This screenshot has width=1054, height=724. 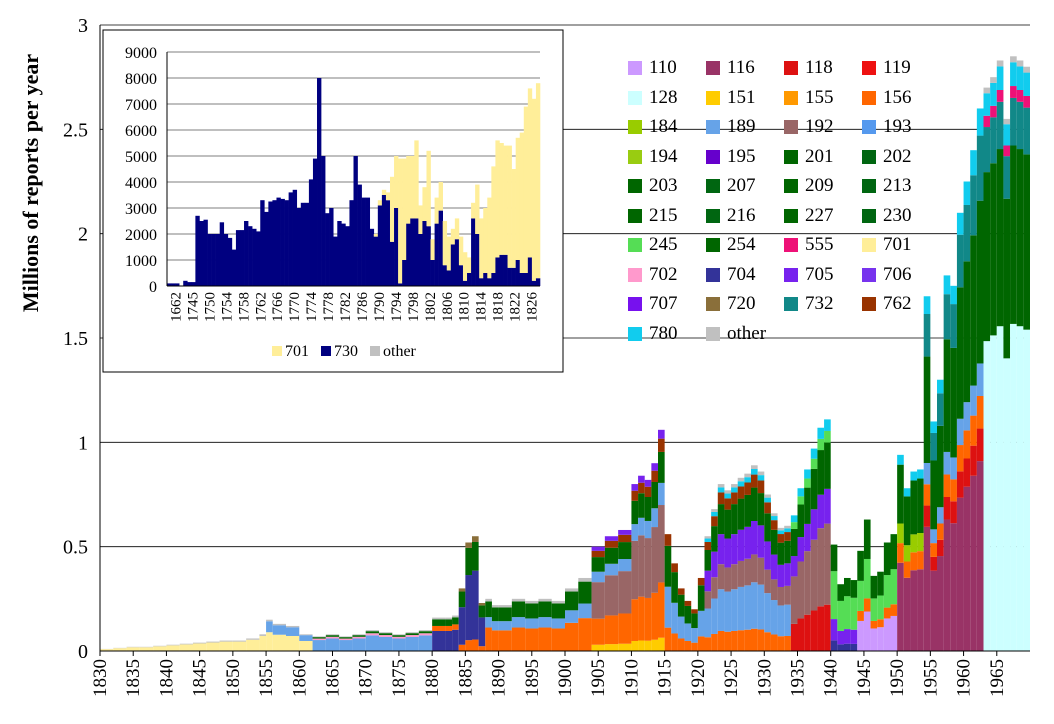 I want to click on legend-item: 701, so click(x=887, y=245).